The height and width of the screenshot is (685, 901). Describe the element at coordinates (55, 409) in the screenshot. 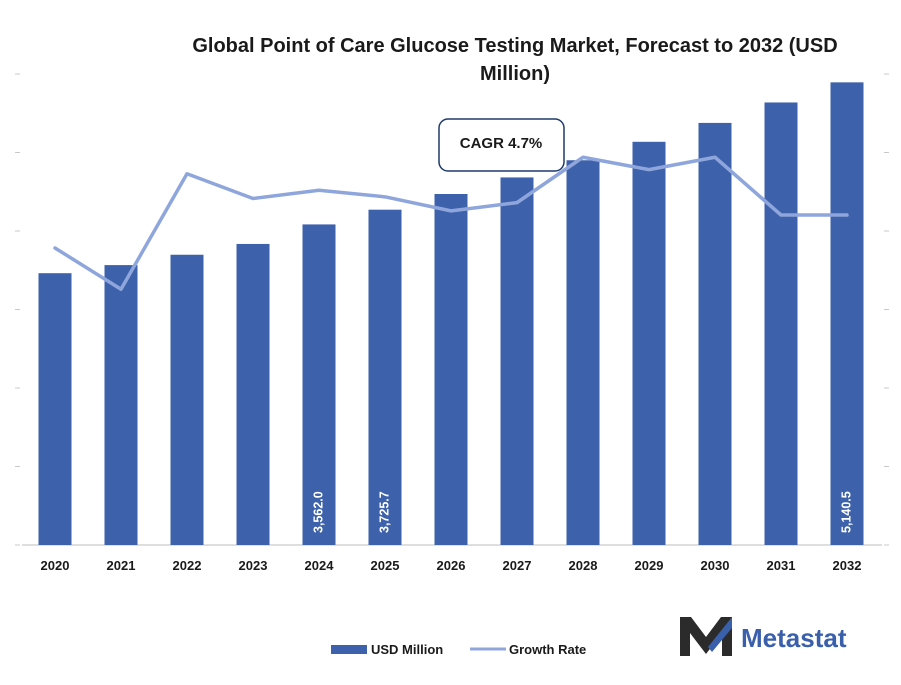

I see `bar-2020` at that location.